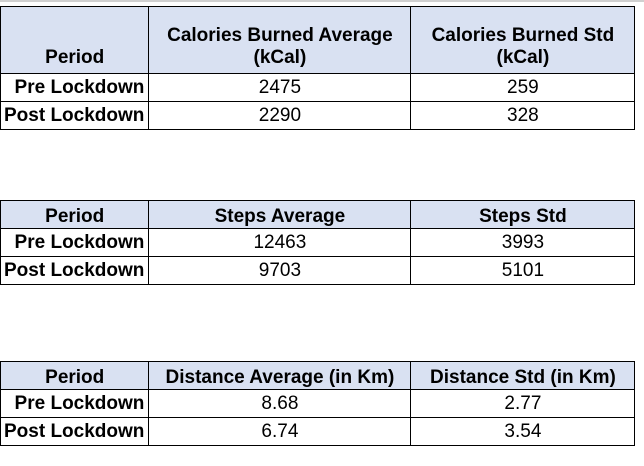 Image resolution: width=644 pixels, height=466 pixels. Describe the element at coordinates (280, 431) in the screenshot. I see `average-cell: 6.74` at that location.